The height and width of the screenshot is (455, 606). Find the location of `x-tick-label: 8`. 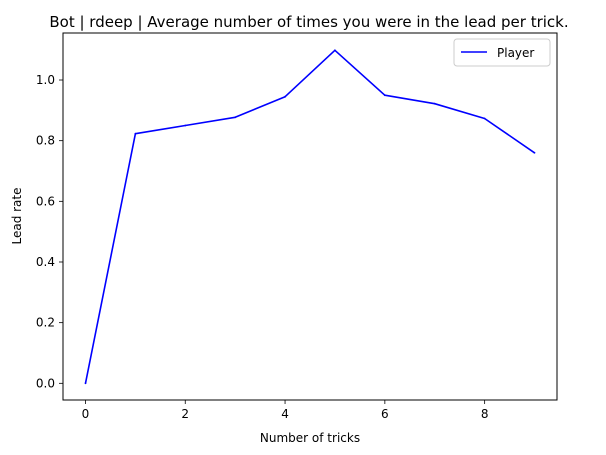

x-tick-label: 8 is located at coordinates (485, 414).